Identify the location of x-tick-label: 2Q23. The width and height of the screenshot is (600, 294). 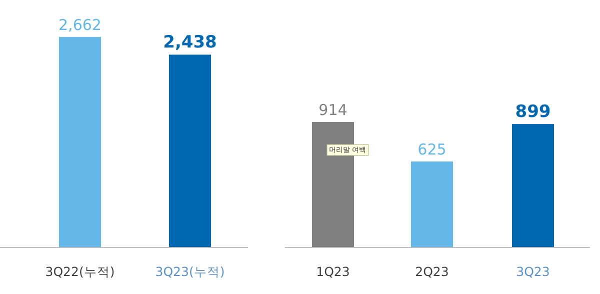
(432, 271).